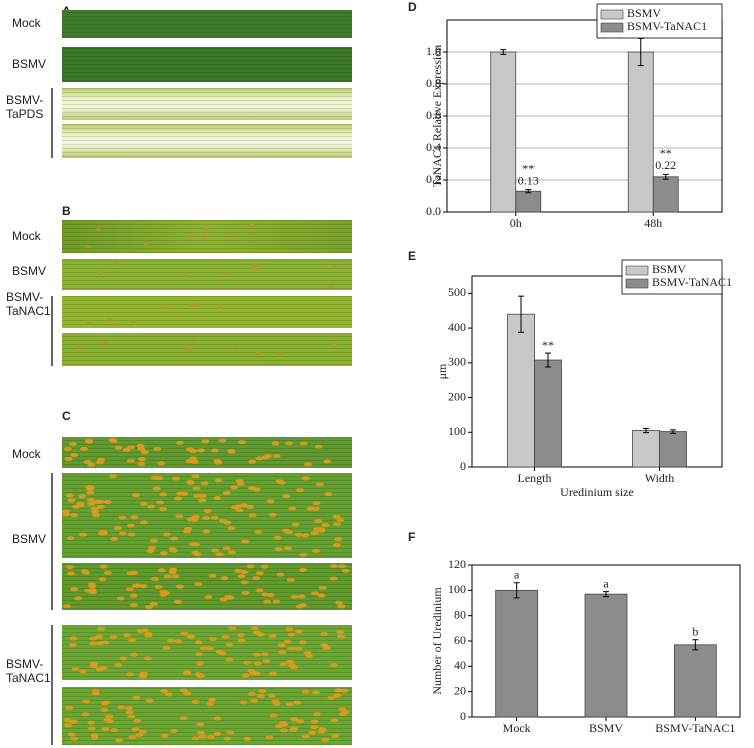 The height and width of the screenshot is (748, 754). Describe the element at coordinates (528, 180) in the screenshot. I see `data-label: 0.13` at that location.